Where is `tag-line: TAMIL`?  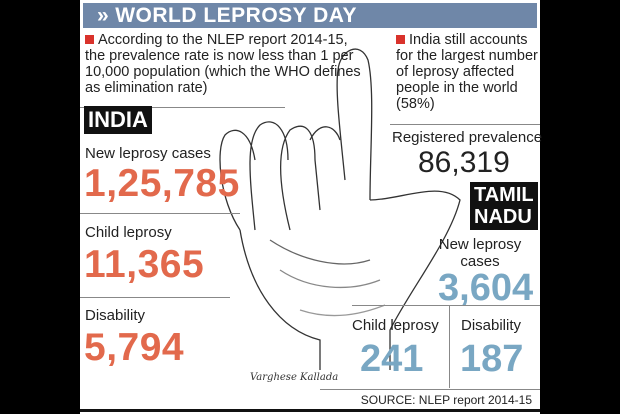
tag-line: TAMIL is located at coordinates (504, 195).